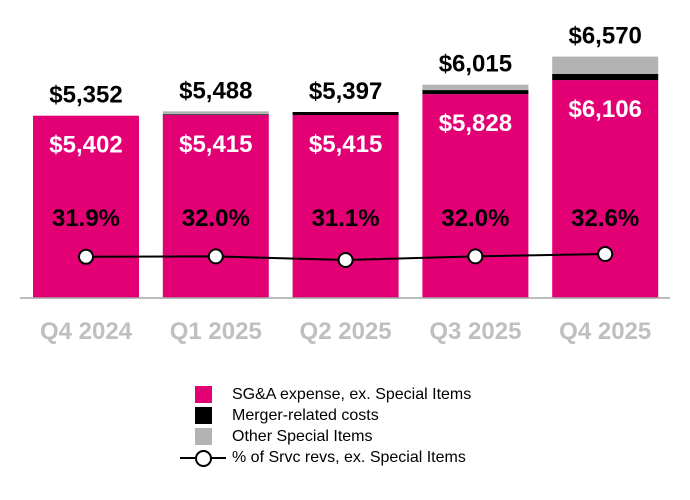 This screenshot has height=500, width=690. Describe the element at coordinates (345, 91) in the screenshot. I see `total-label: $5,397` at that location.